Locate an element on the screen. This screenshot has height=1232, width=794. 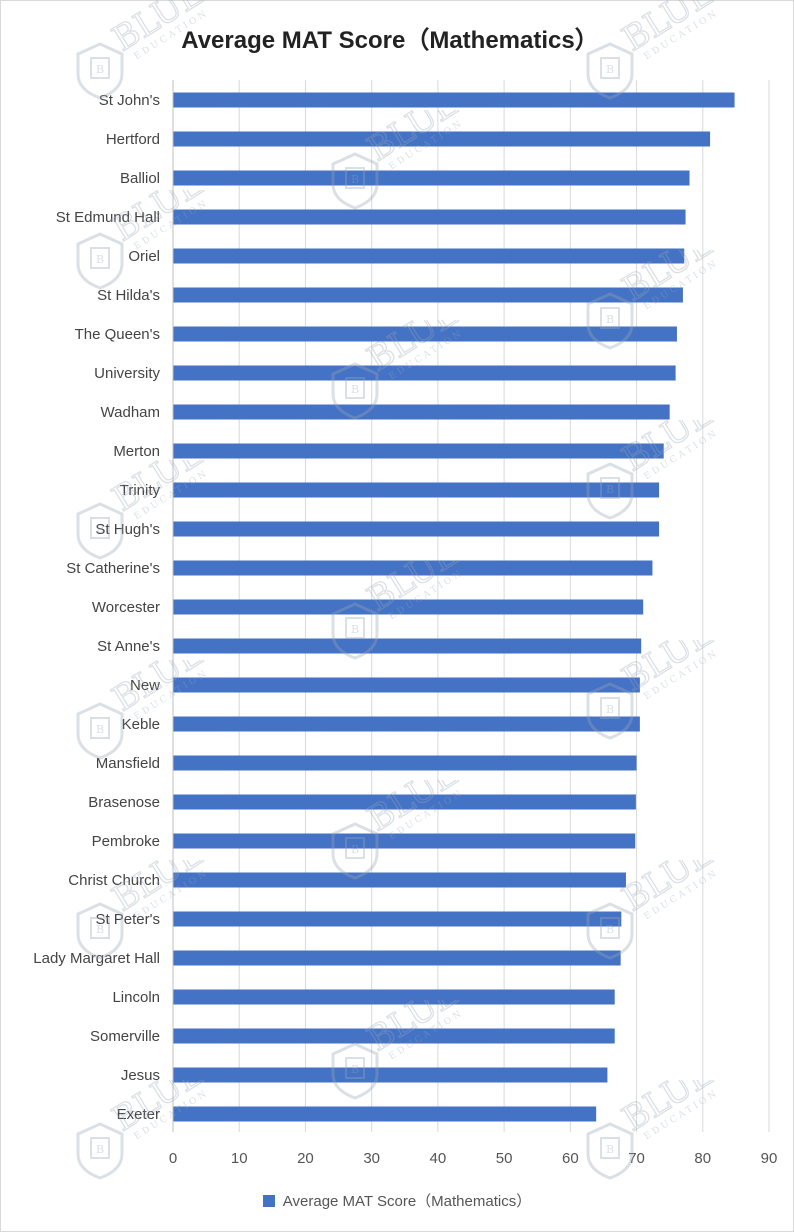
y-tick-label: St John's is located at coordinates (129, 100).